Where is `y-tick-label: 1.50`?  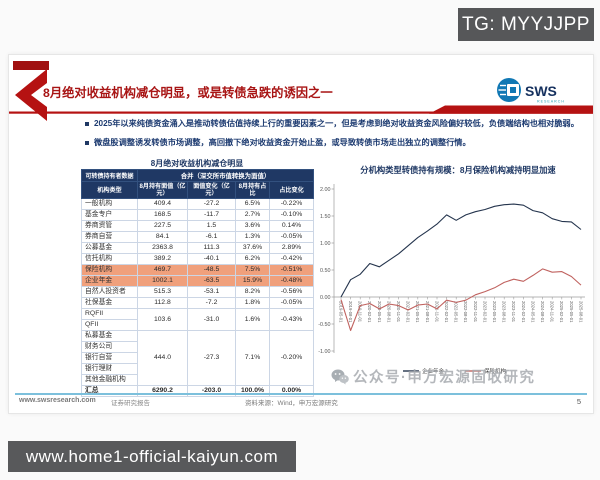
y-tick-label: 1.50 is located at coordinates (325, 217).